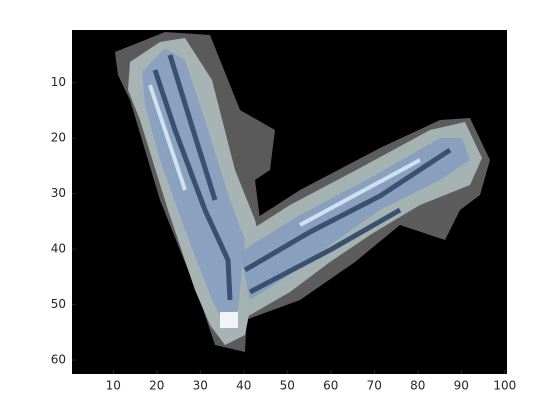  I want to click on highlight, so click(229, 320).